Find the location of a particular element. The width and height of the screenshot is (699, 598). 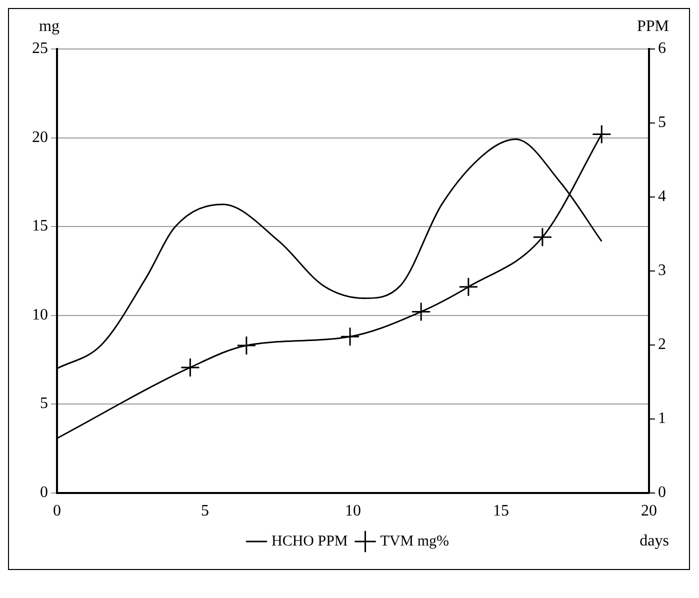

y-tick-label: 0 is located at coordinates (44, 493).